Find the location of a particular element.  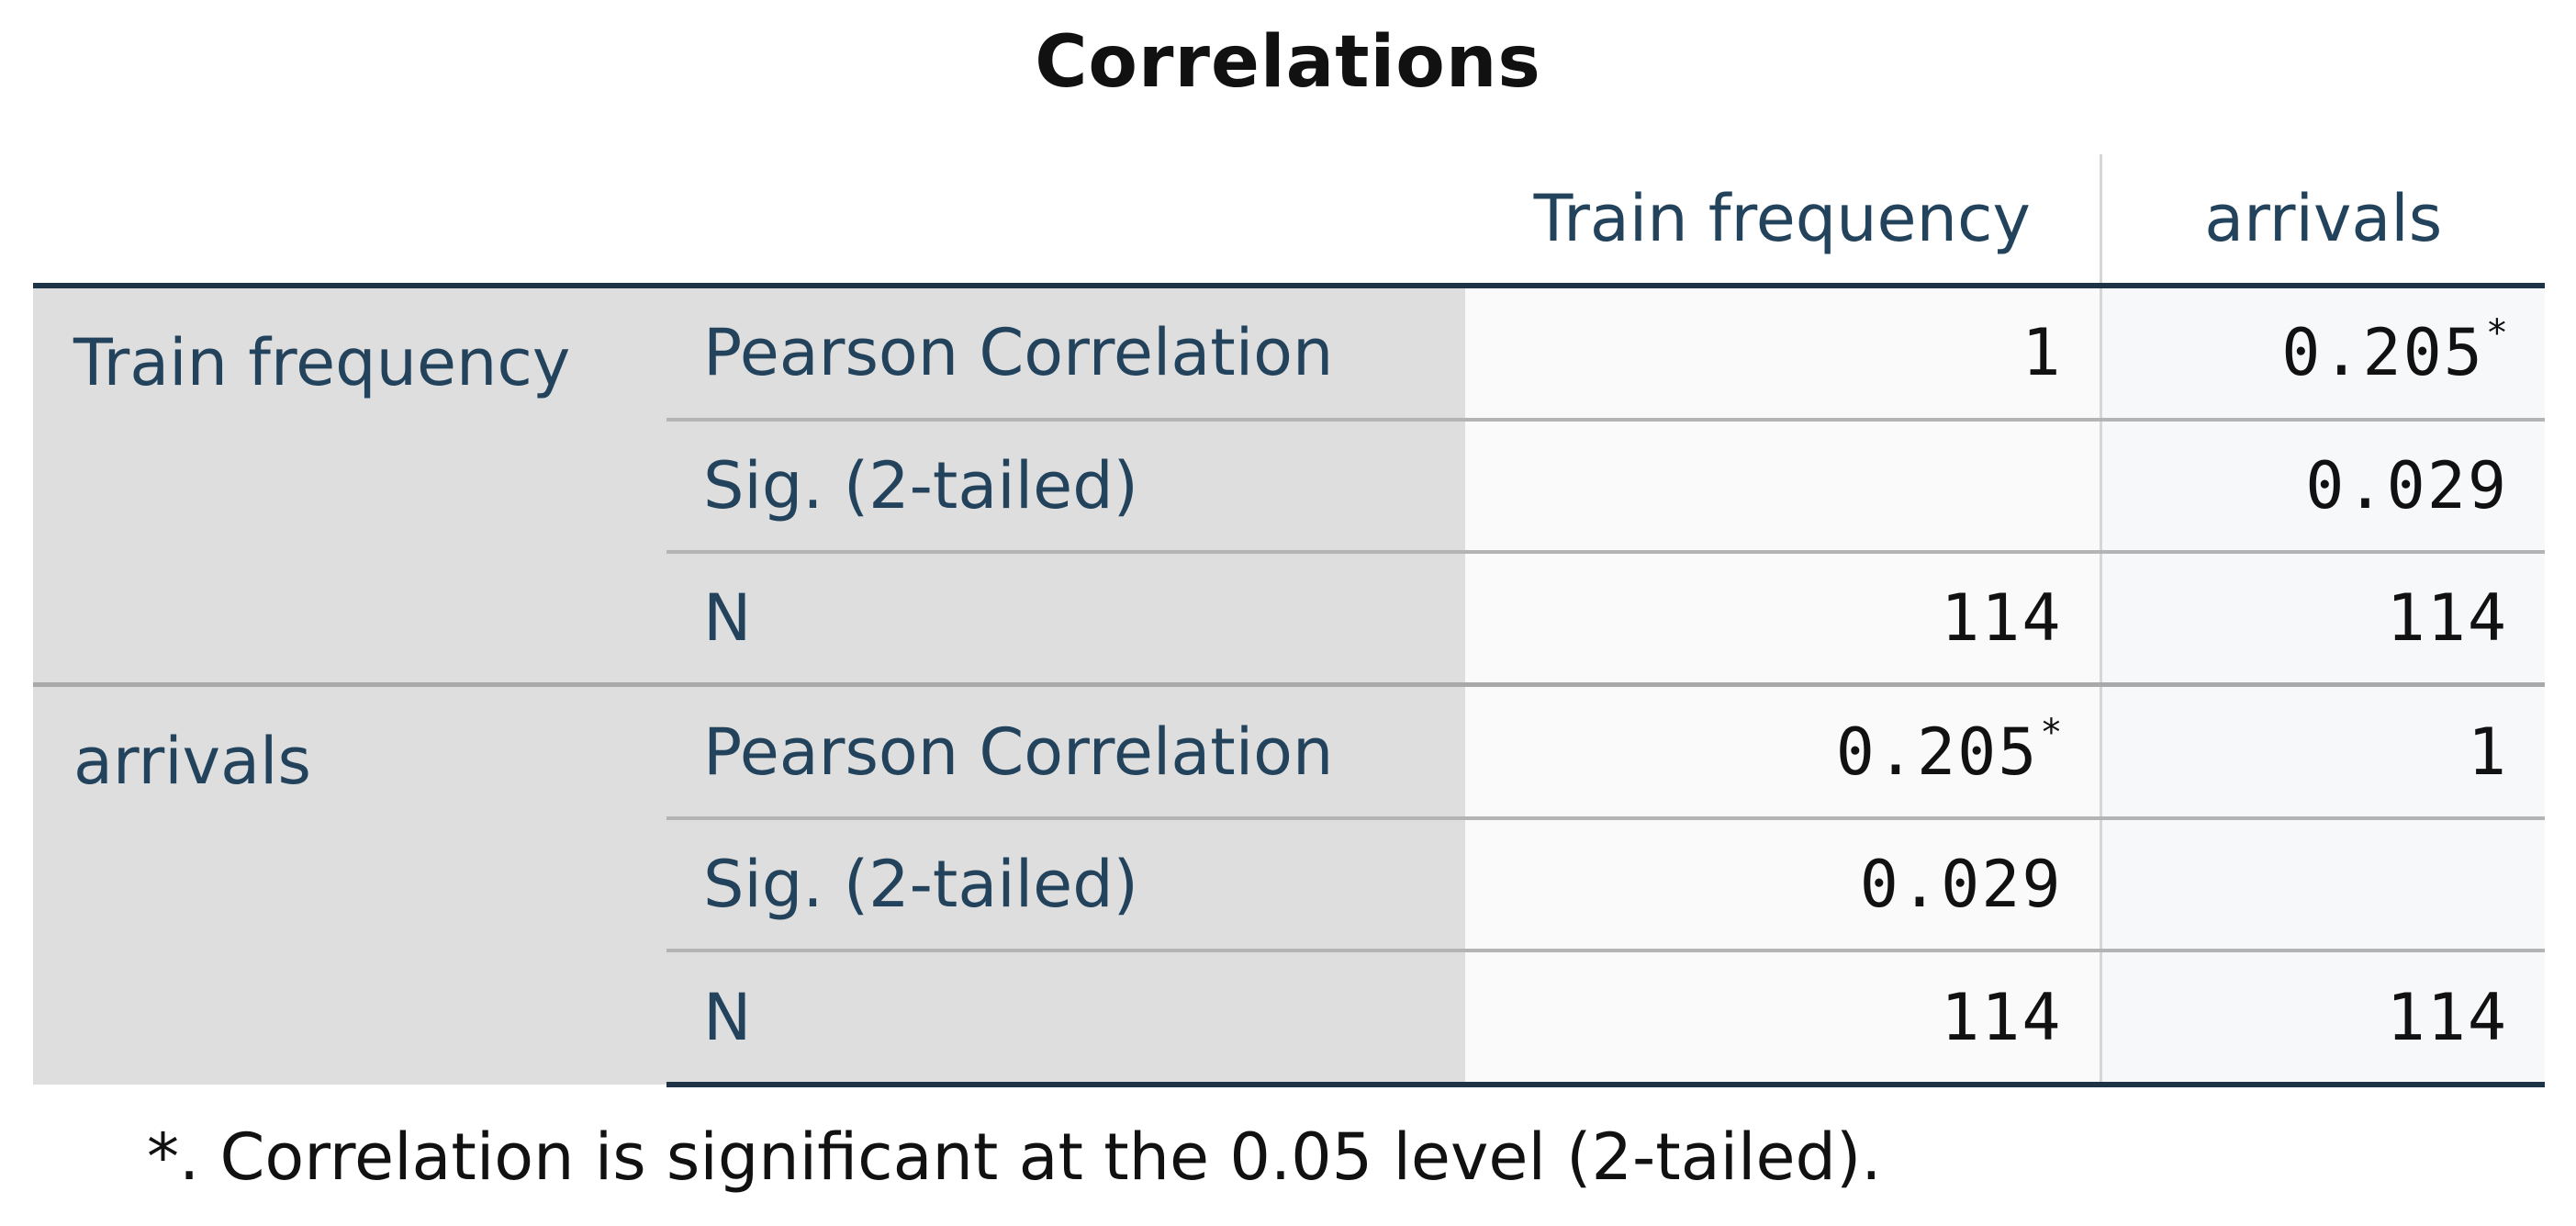

row-group-label: Train frequency is located at coordinates (349, 484).